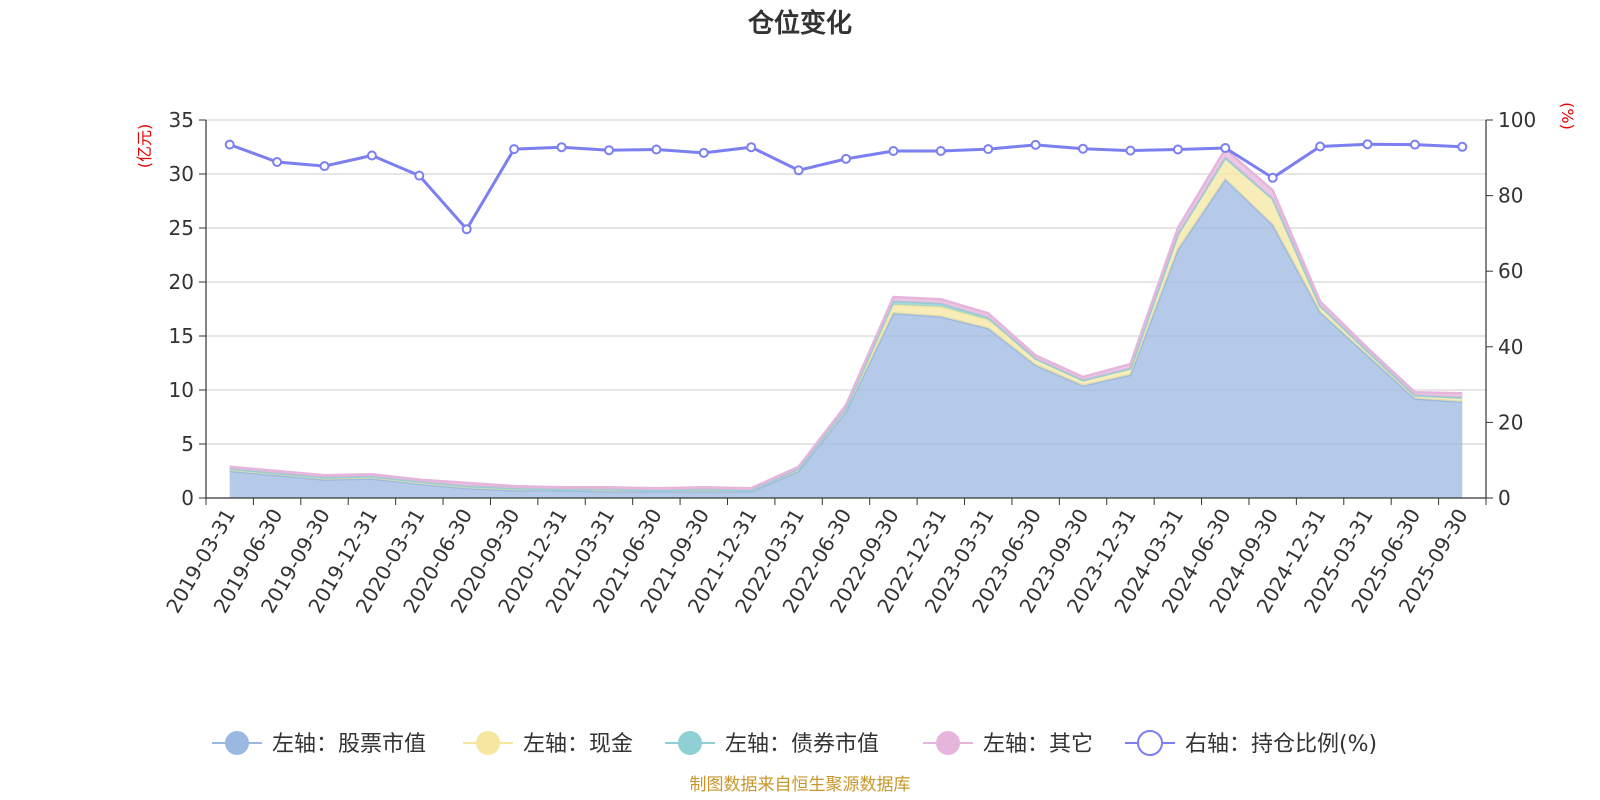 The width and height of the screenshot is (1600, 800). Describe the element at coordinates (802, 744) in the screenshot. I see `legend-label: 左轴：债券市值` at that location.